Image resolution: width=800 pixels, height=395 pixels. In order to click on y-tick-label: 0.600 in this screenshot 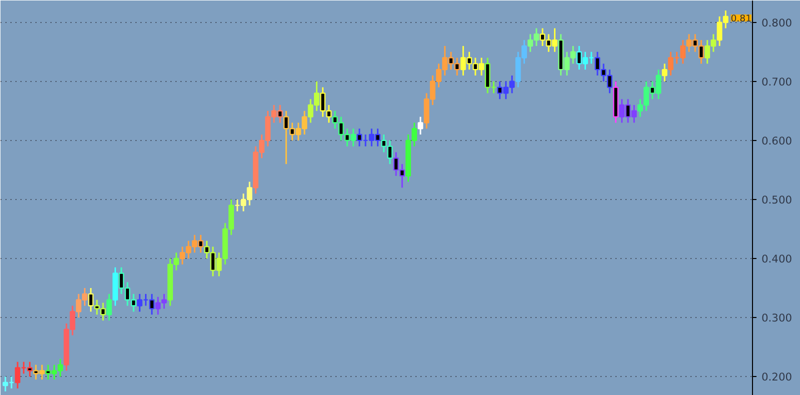, I will do `click(777, 141)`.